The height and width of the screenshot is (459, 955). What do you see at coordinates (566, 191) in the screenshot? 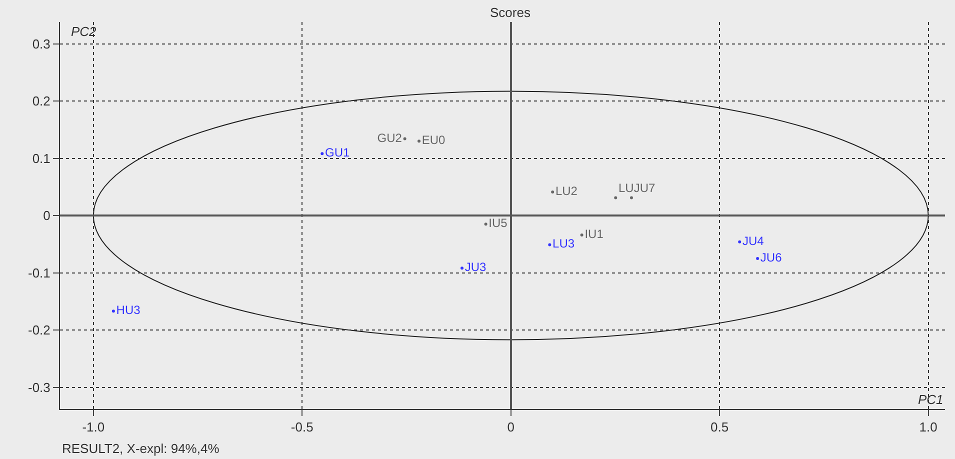
I see `data-label: LU2` at bounding box center [566, 191].